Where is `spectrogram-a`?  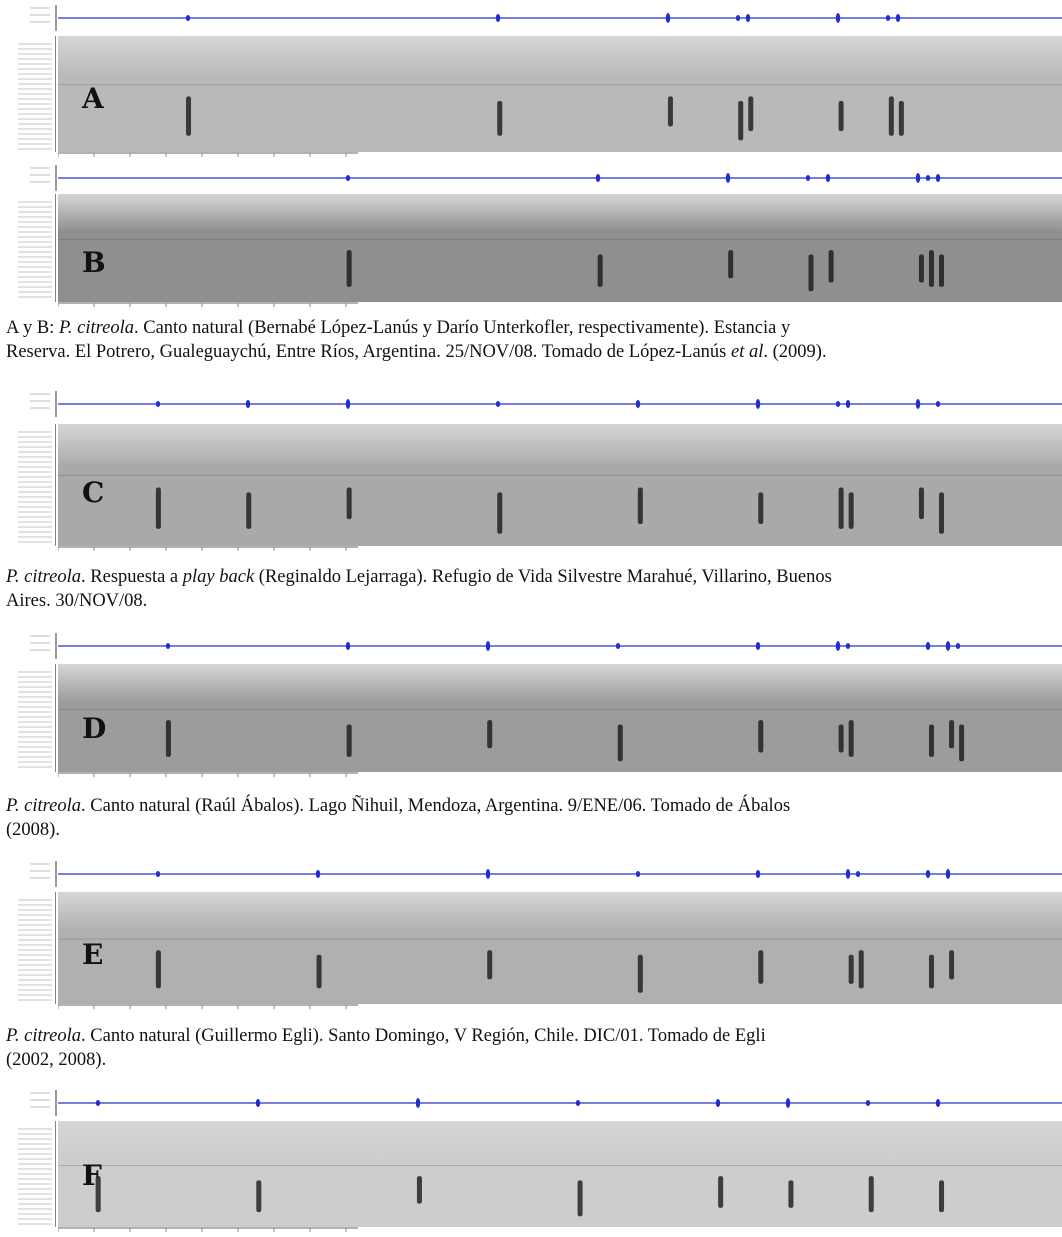
spectrogram-a is located at coordinates (531, 99).